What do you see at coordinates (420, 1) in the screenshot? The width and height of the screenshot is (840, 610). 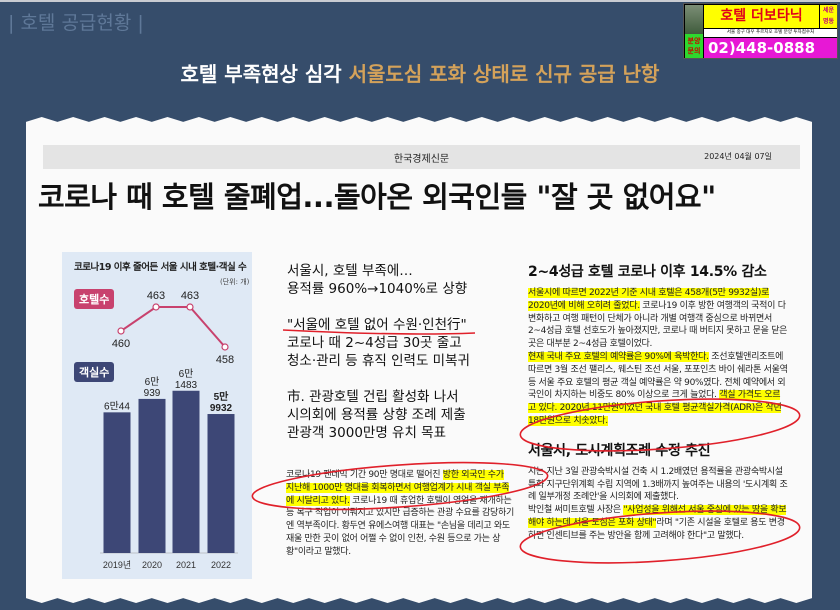 I see `top-border` at bounding box center [420, 1].